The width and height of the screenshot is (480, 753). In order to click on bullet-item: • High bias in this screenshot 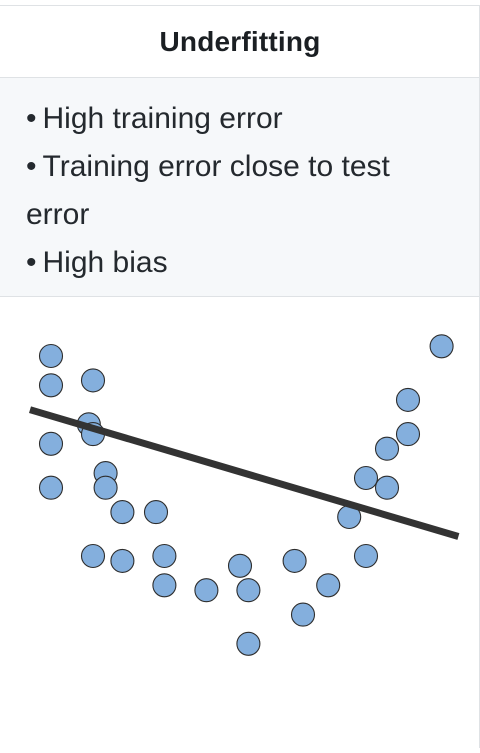, I will do `click(240, 263)`.